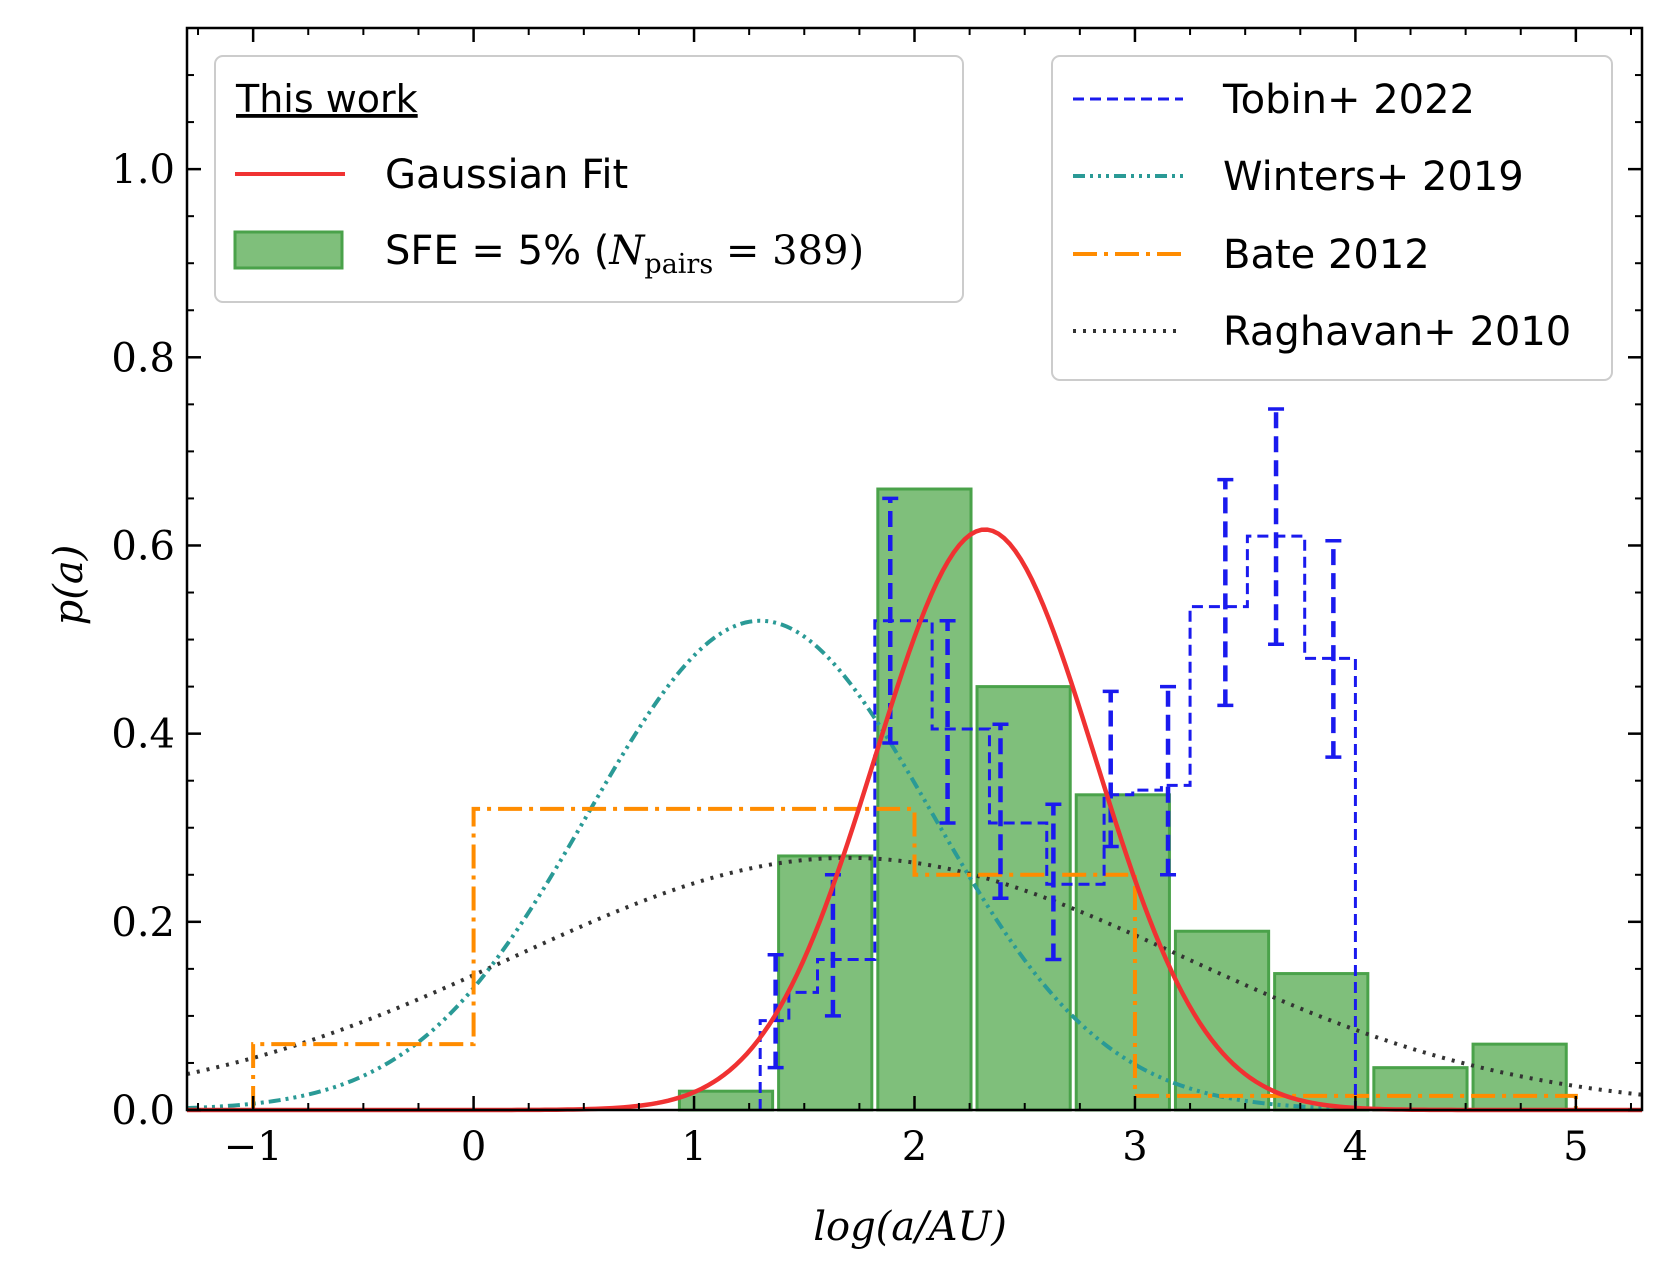 This screenshot has width=1662, height=1273. What do you see at coordinates (69, 585) in the screenshot?
I see `y-axis-label: p(a)` at bounding box center [69, 585].